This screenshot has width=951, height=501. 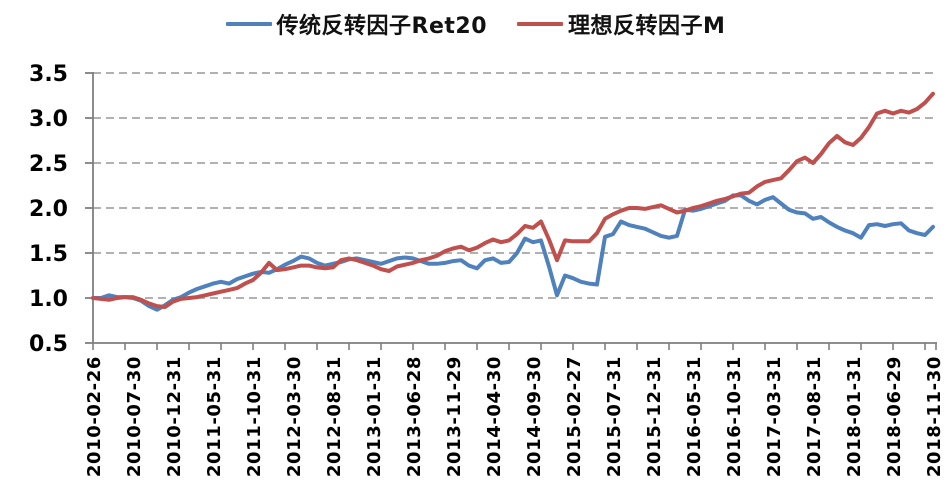 What do you see at coordinates (494, 416) in the screenshot?
I see `x-axis-label: 2014-04-30` at bounding box center [494, 416].